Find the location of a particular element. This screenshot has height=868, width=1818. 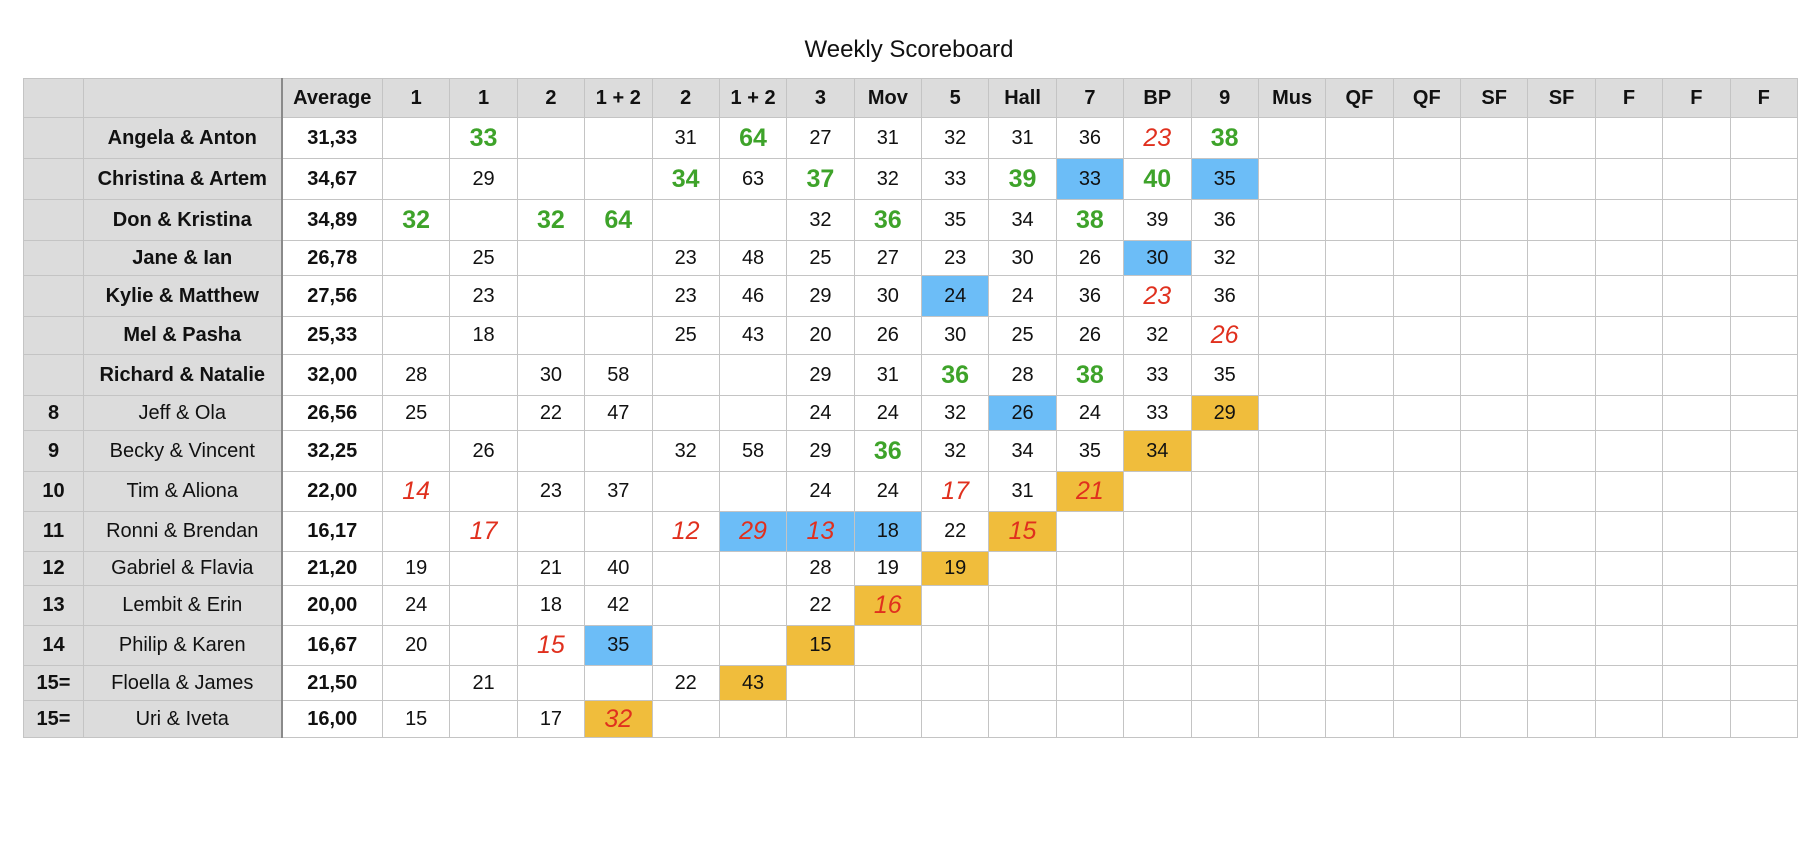

score-cell: 38 is located at coordinates (1090, 375).